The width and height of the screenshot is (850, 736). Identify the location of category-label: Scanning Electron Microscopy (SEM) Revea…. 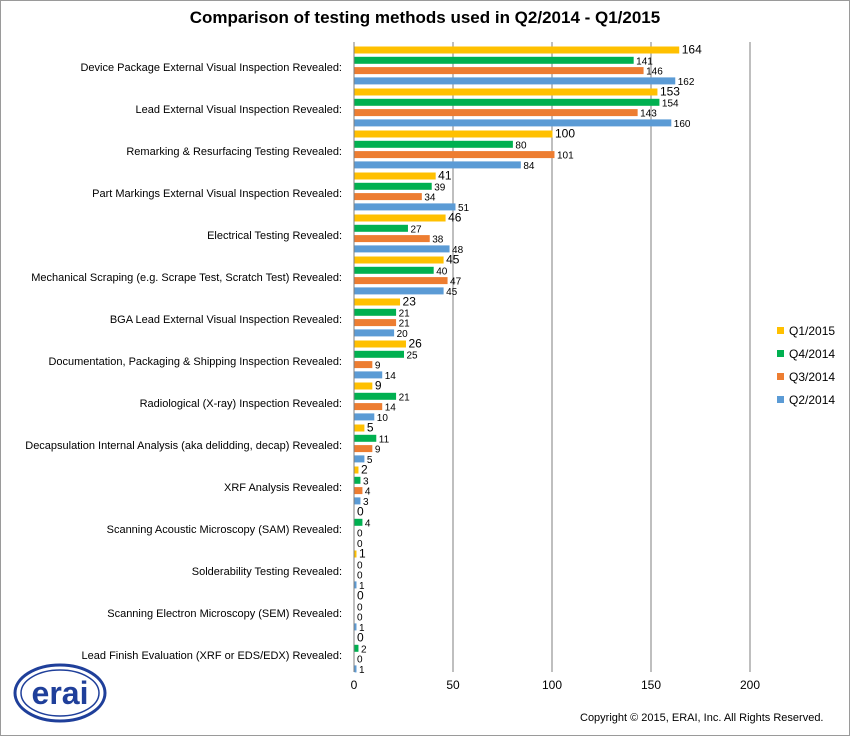
(224, 614).